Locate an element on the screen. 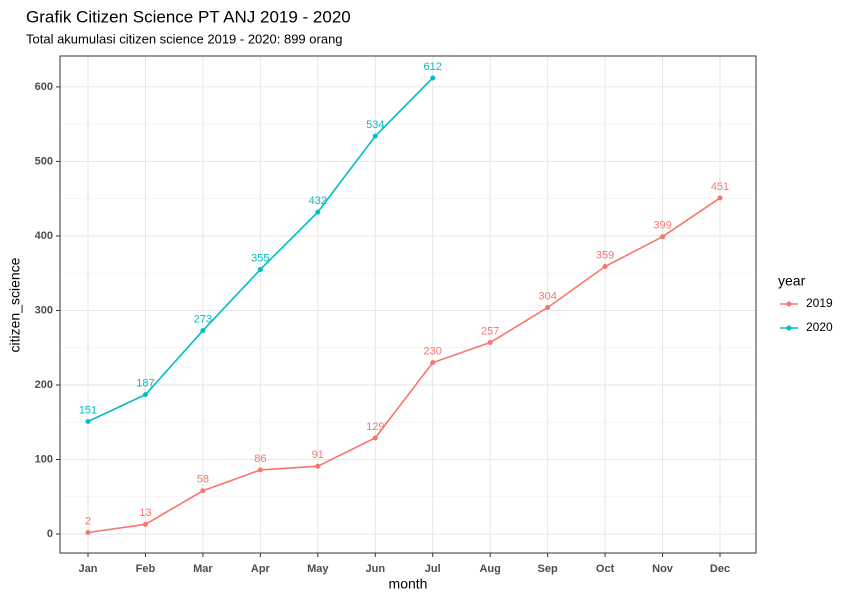 Image resolution: width=850 pixels, height=605 pixels. data-label: 304 is located at coordinates (547, 296).